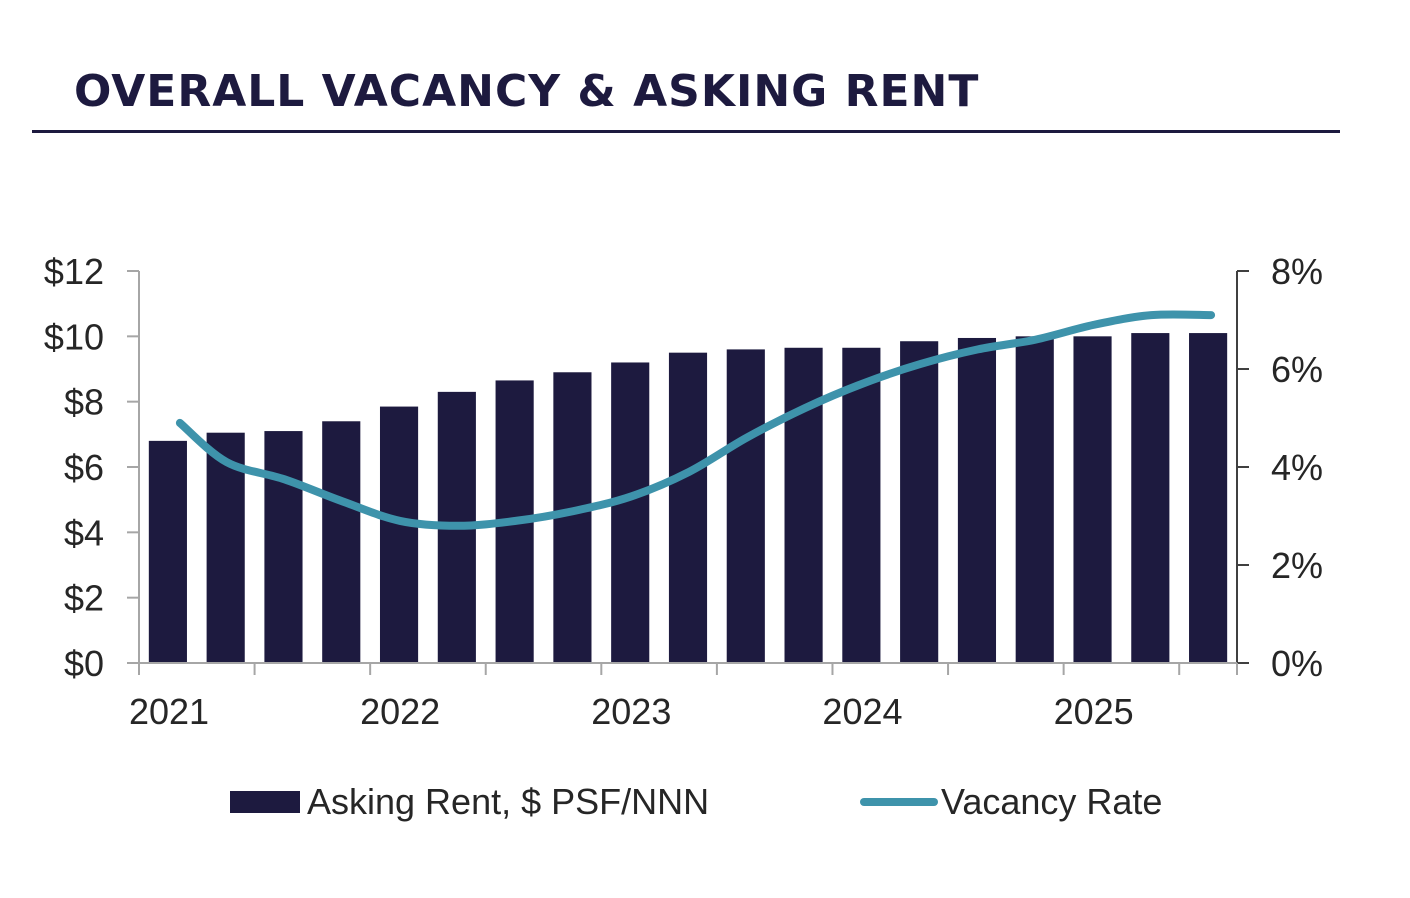 The height and width of the screenshot is (898, 1410). Describe the element at coordinates (1034, 499) in the screenshot. I see `bar-2024-q4` at that location.